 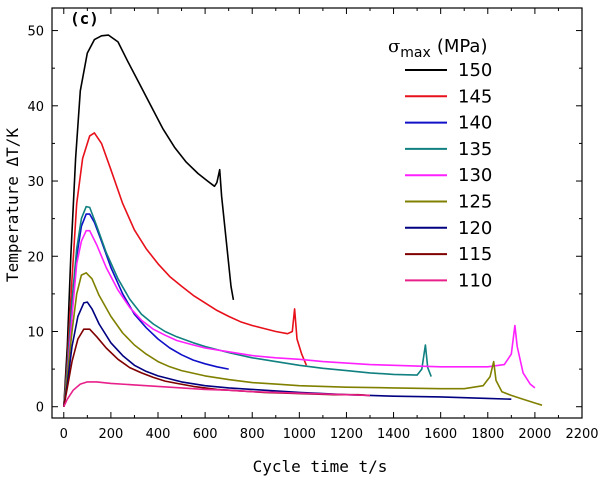 What do you see at coordinates (35, 32) in the screenshot?
I see `y-tick-label: 50` at bounding box center [35, 32].